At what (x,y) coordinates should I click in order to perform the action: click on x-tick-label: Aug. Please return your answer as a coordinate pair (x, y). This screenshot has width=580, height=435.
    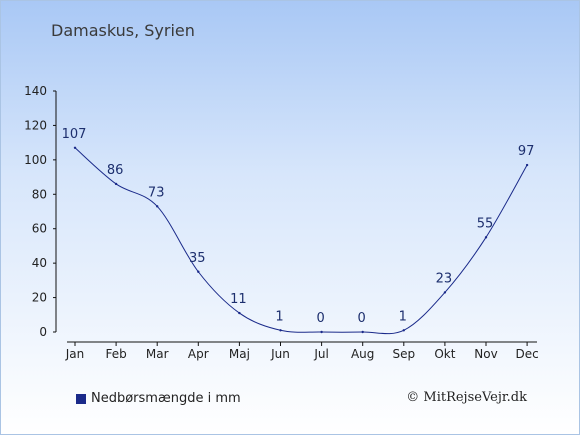
    Looking at the image, I should click on (362, 354).